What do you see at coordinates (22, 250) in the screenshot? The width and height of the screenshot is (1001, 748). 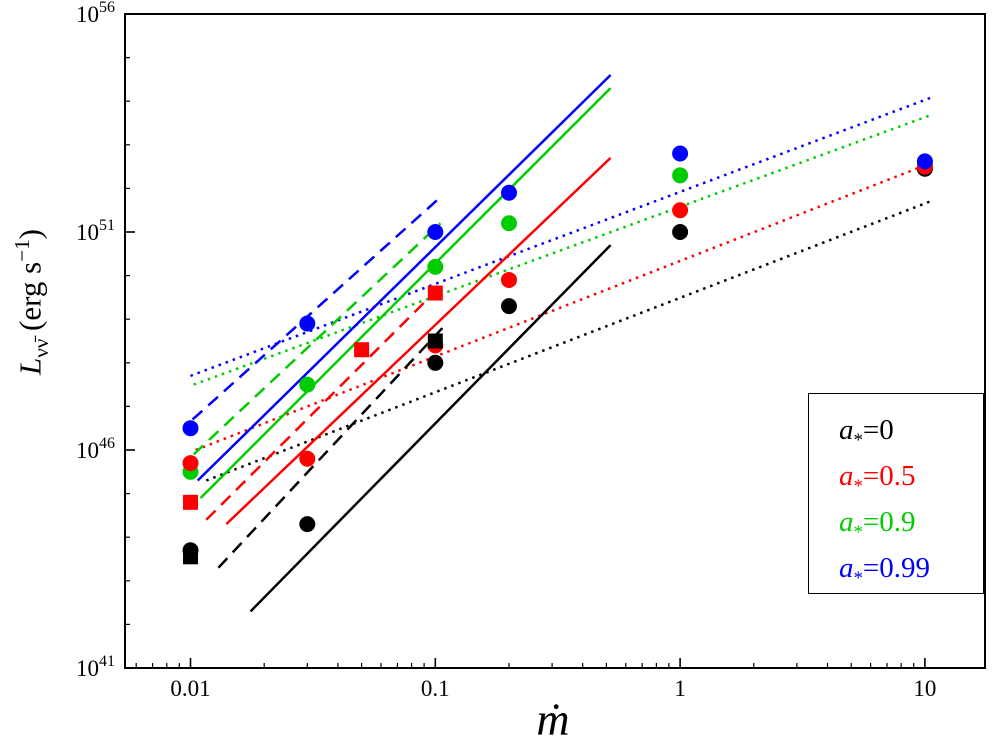 I see `y-label-unit-exponent: −1` at bounding box center [22, 250].